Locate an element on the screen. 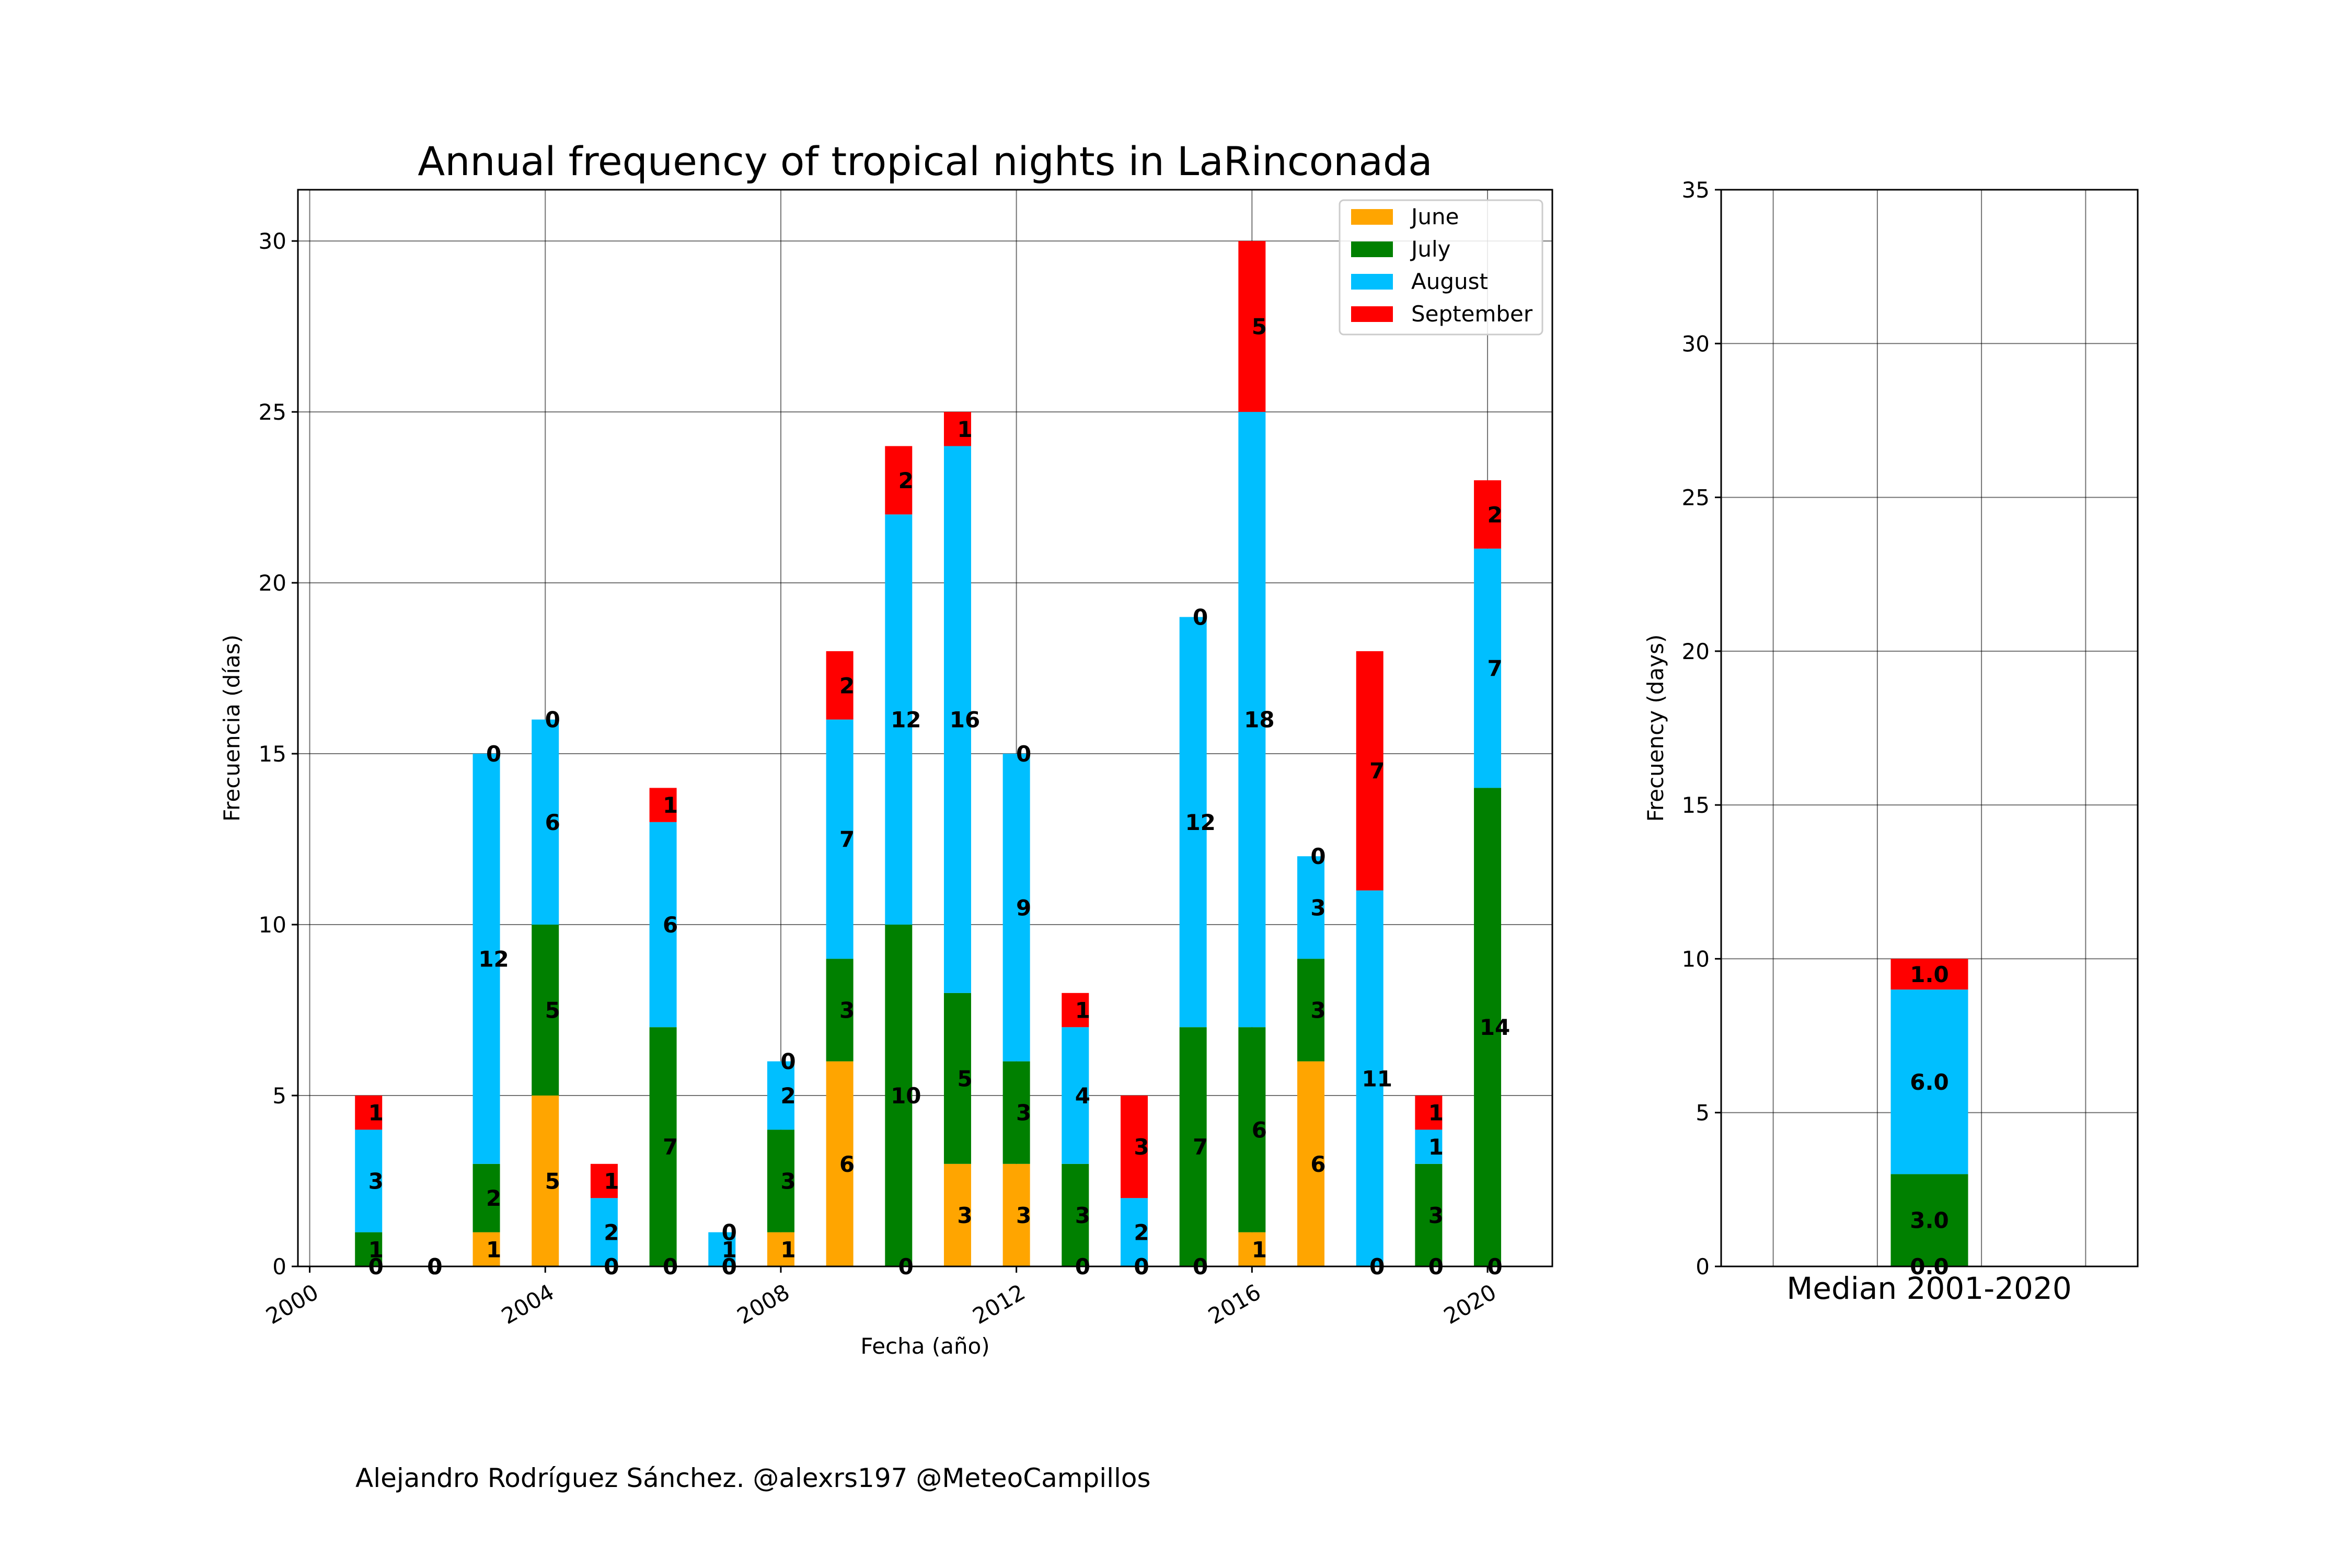  median-bar-value-label: 1.0 is located at coordinates (1929, 974).